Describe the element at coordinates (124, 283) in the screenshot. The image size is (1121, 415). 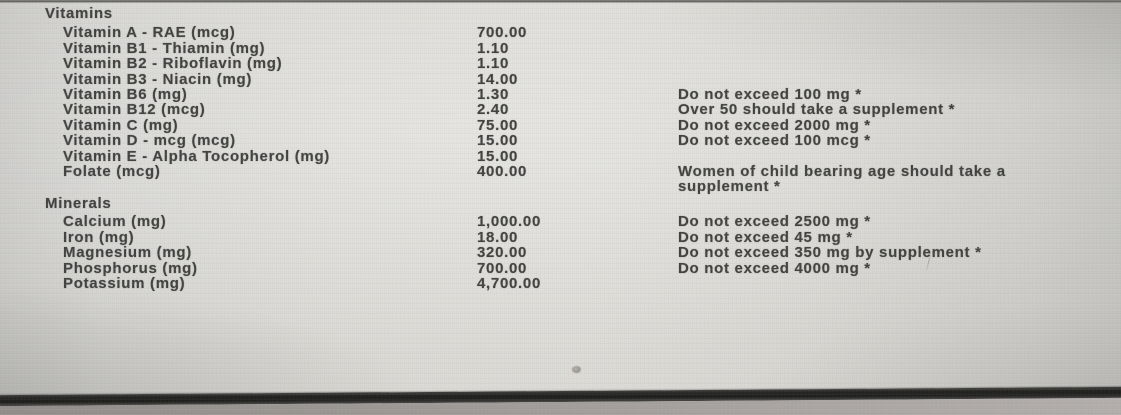
I see `nutrient-label: Potassium (mg)` at that location.